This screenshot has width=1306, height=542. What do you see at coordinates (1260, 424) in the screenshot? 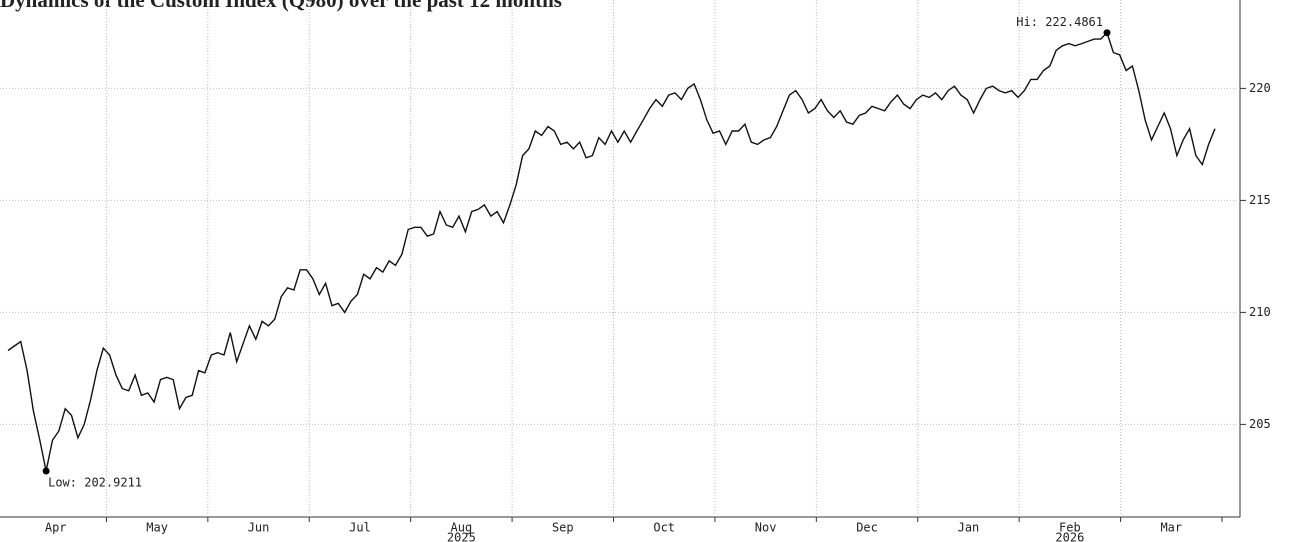
I see `y-tick-label: 205` at bounding box center [1260, 424].